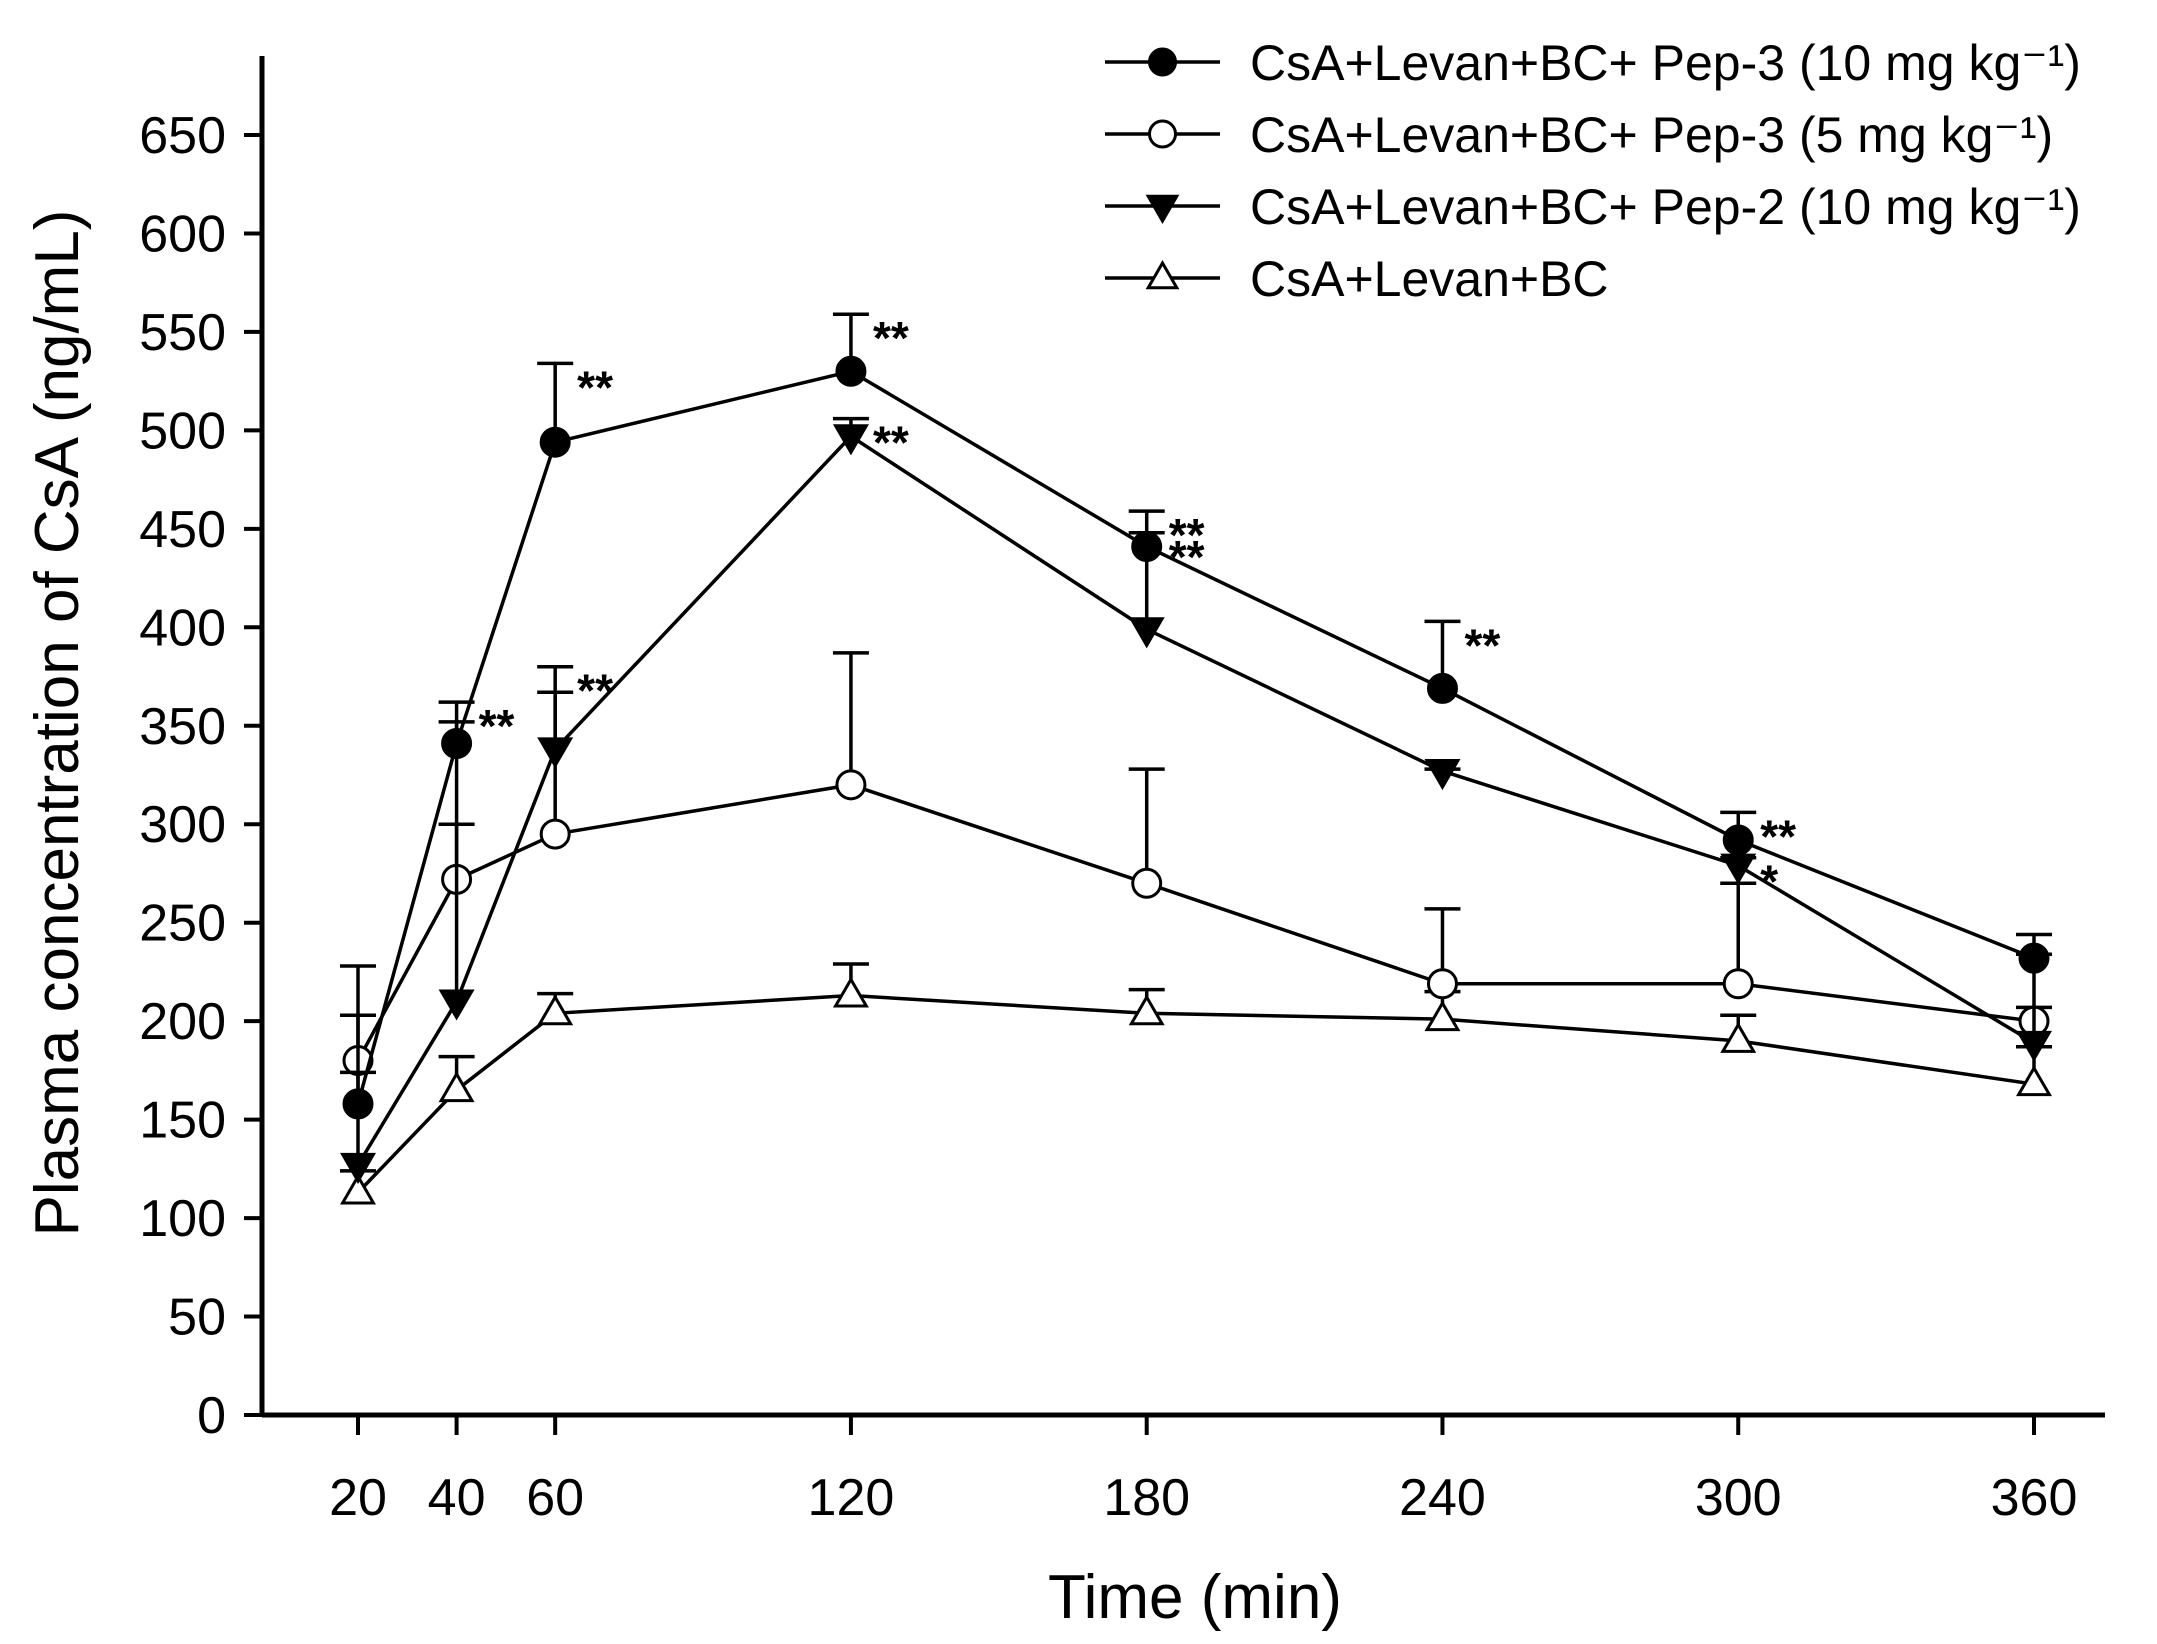 The width and height of the screenshot is (2157, 1644). What do you see at coordinates (1769, 882) in the screenshot?
I see `significance-label: *` at bounding box center [1769, 882].